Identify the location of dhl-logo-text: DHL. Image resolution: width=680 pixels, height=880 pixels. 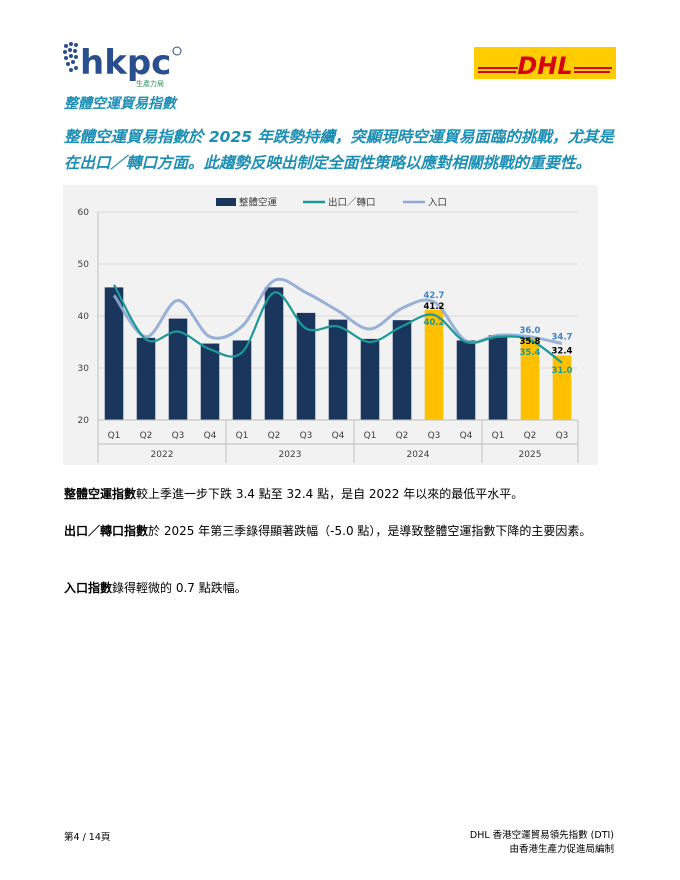
(544, 65).